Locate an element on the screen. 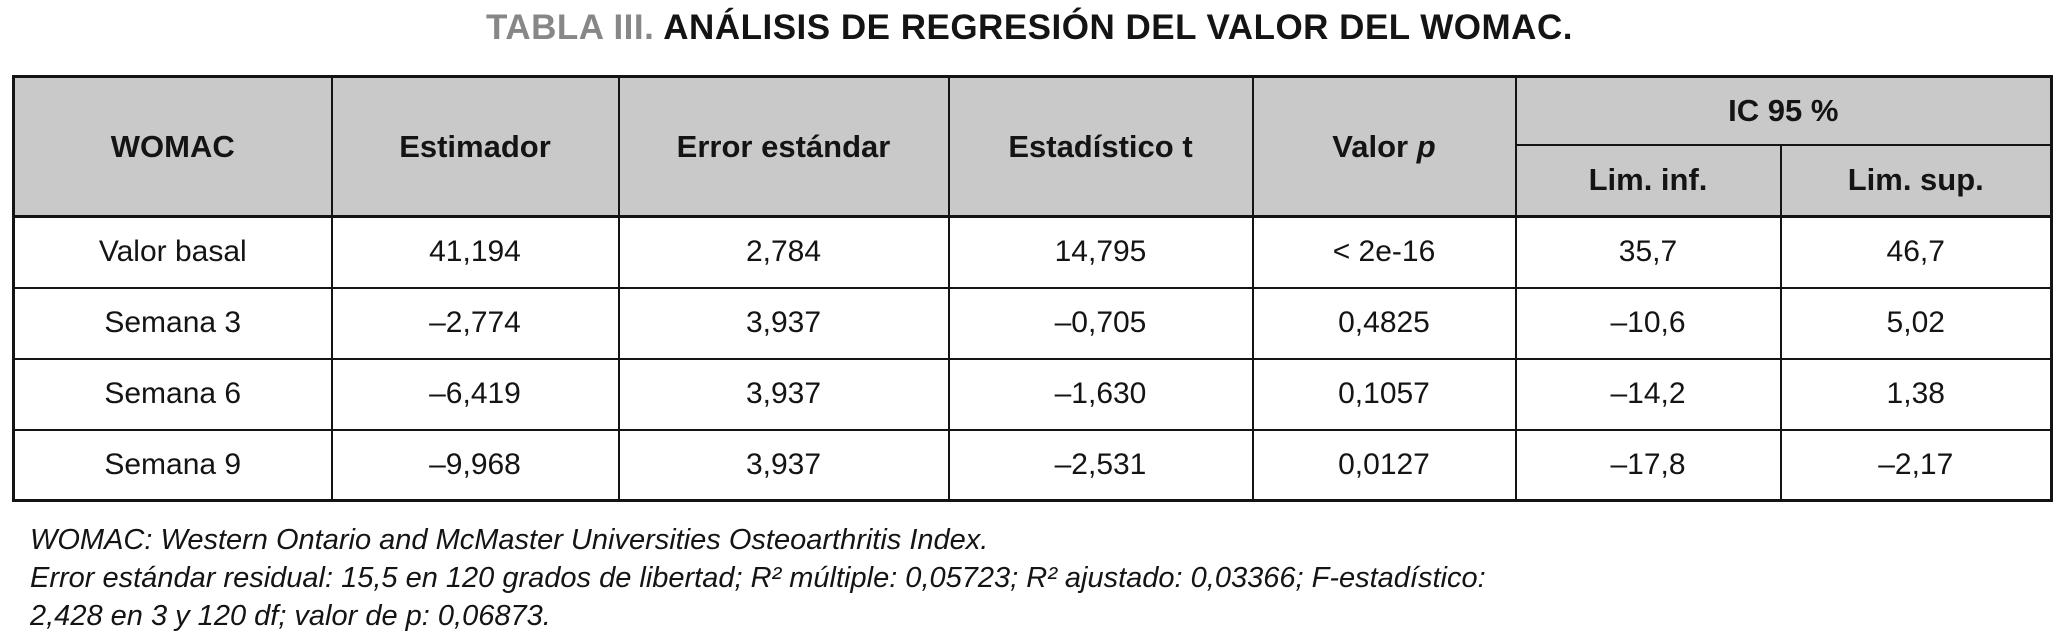  row-header-cell: Semana 6 is located at coordinates (172, 394).